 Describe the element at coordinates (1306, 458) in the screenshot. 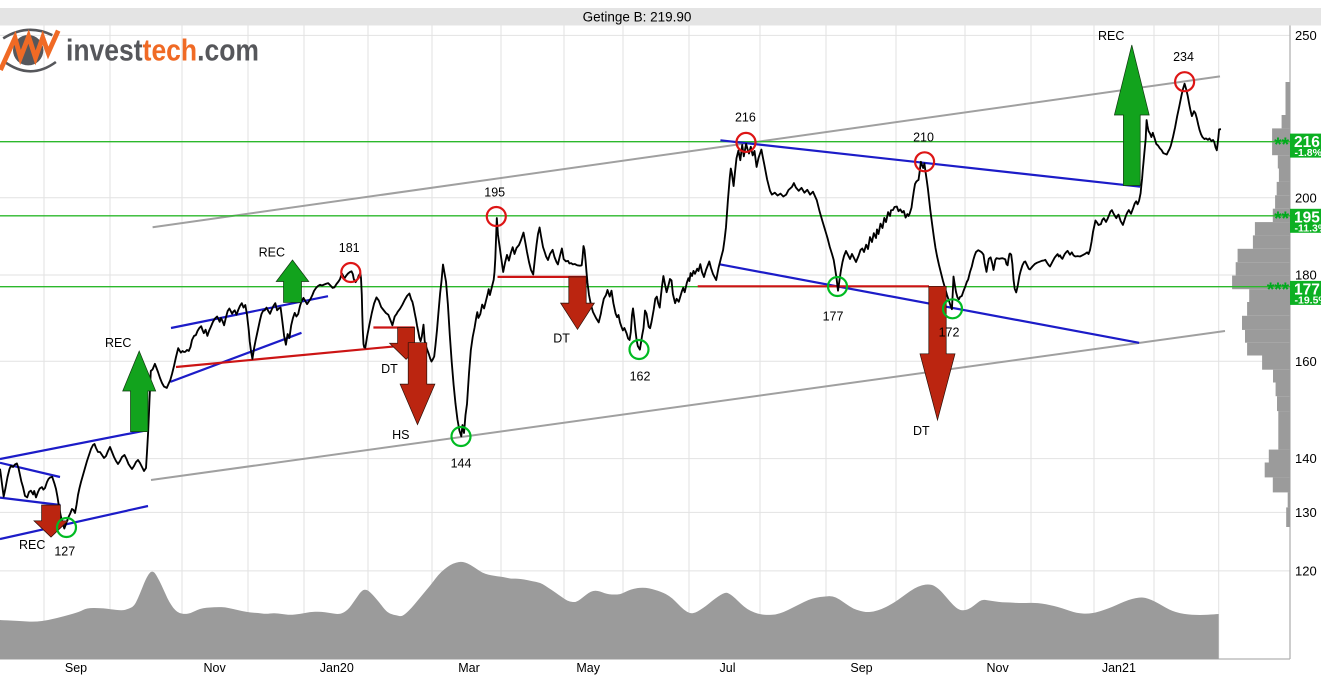

I see `svg-text: 140` at that location.